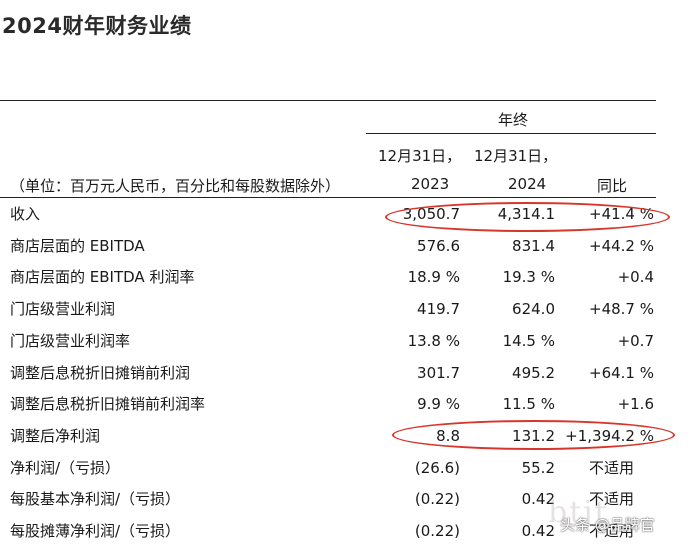 The image size is (692, 549). What do you see at coordinates (65, 467) in the screenshot?
I see `row-label: 净利润/（亏损）` at bounding box center [65, 467].